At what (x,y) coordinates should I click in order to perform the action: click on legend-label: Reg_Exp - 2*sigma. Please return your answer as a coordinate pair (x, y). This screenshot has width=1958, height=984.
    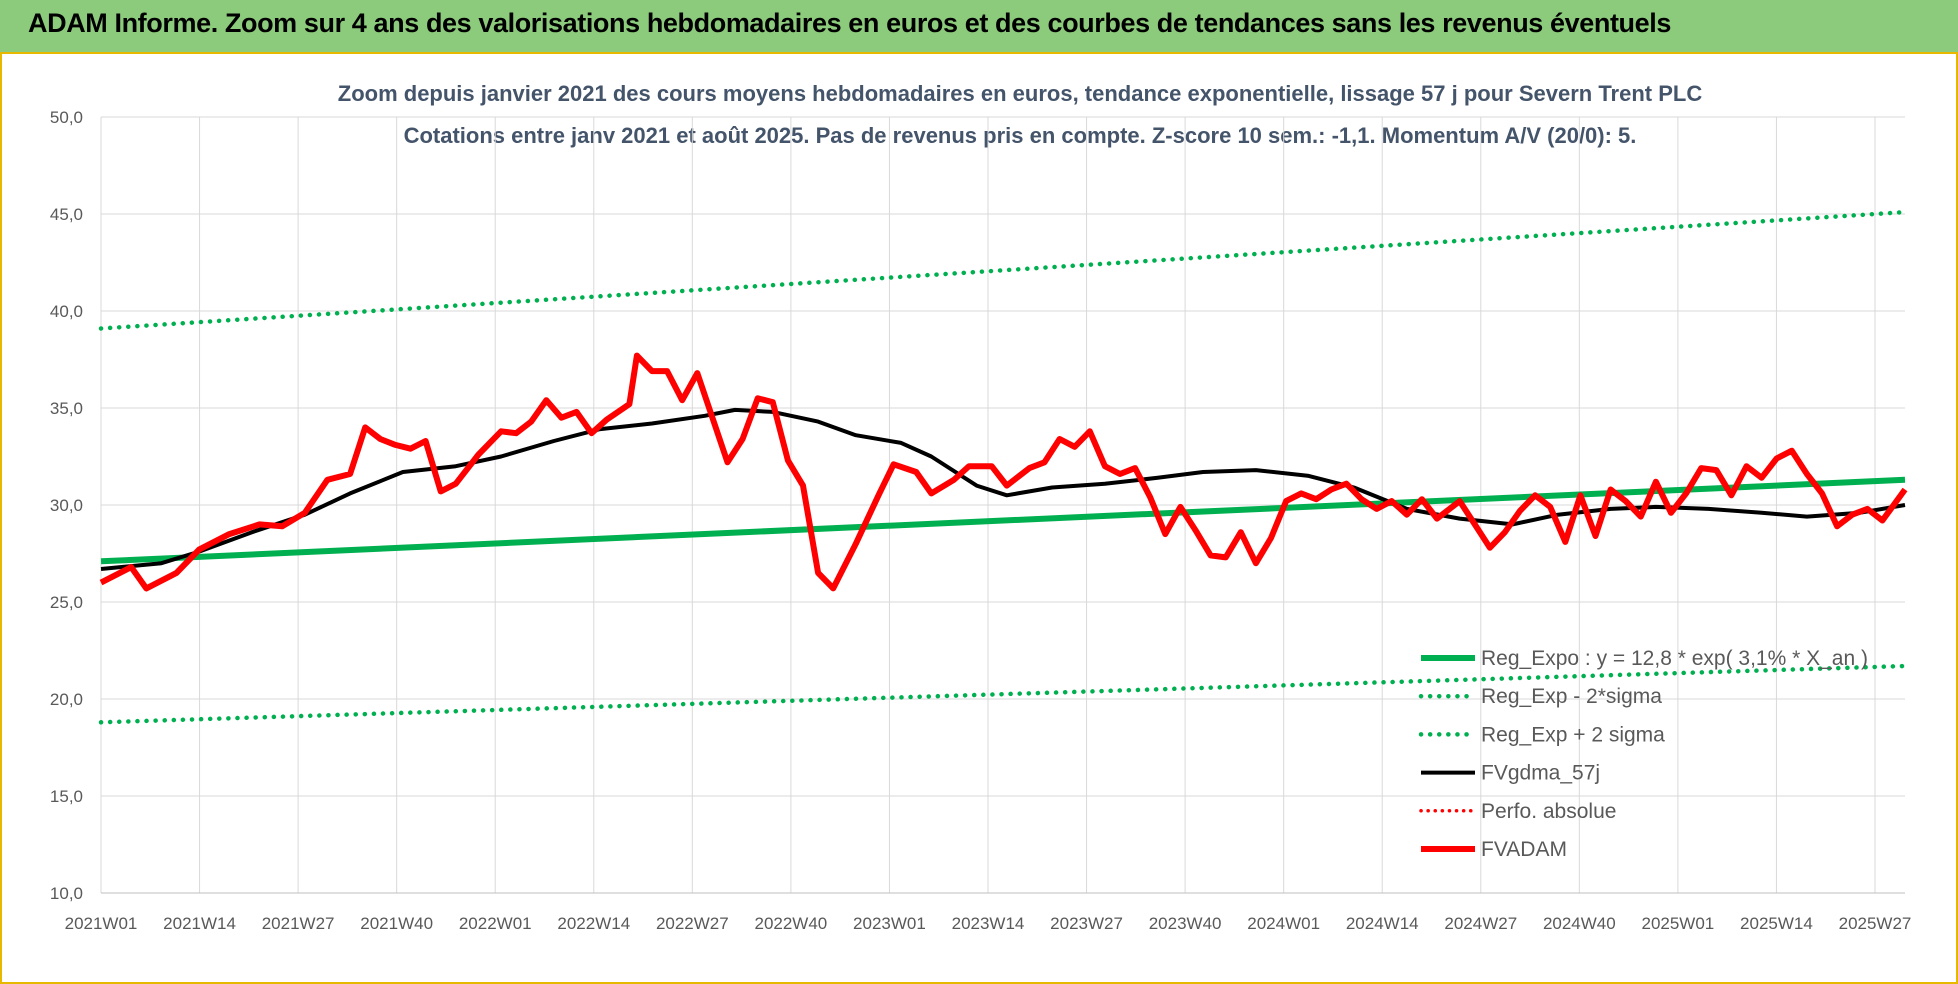
    Looking at the image, I should click on (1571, 696).